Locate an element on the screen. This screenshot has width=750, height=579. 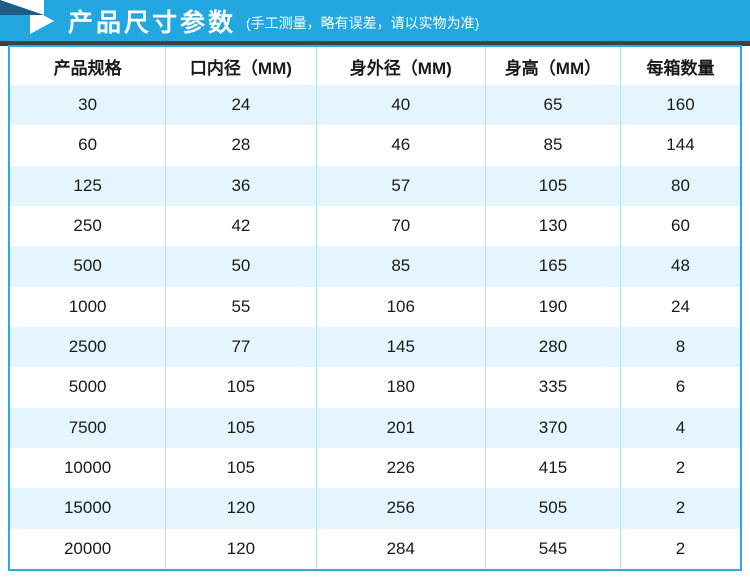
table-cell: 165 is located at coordinates (553, 266).